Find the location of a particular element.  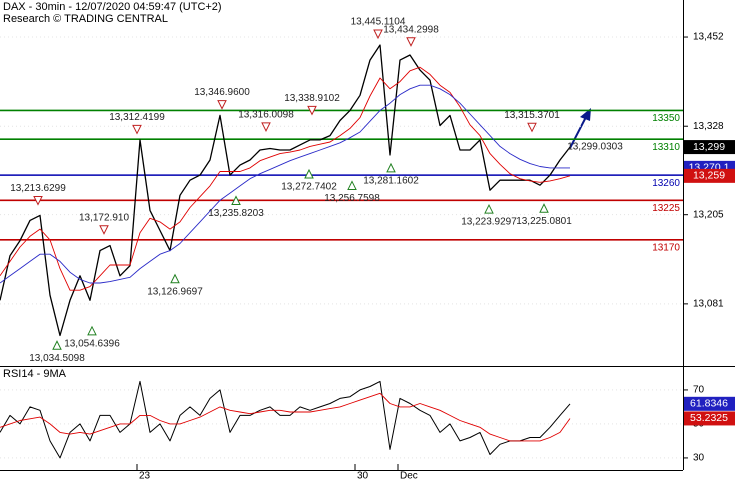

level-label: 13260 is located at coordinates (666, 183).